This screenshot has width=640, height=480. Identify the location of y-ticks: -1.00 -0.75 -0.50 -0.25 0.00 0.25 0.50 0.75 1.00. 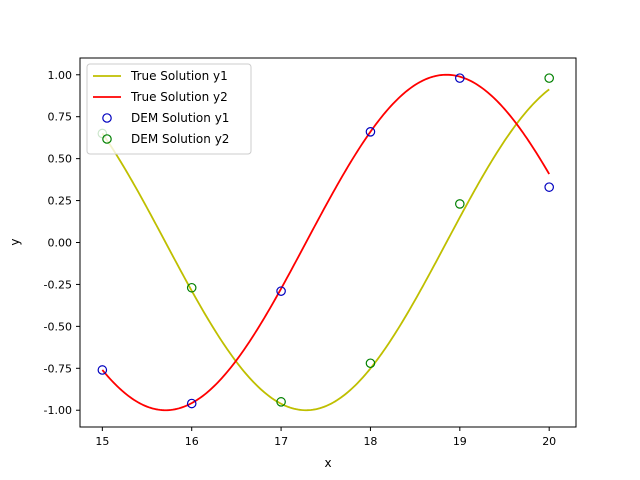
(62, 243).